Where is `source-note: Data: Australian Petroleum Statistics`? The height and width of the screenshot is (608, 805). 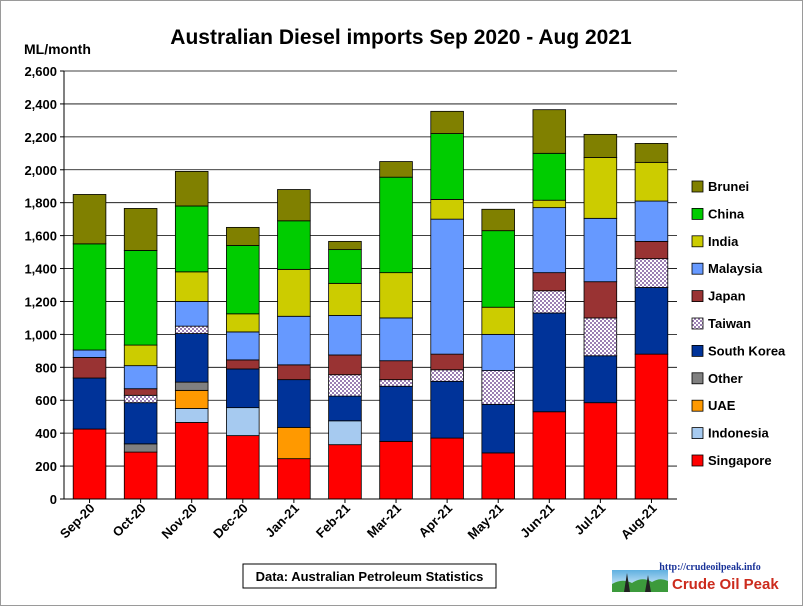
source-note: Data: Australian Petroleum Statistics is located at coordinates (370, 576).